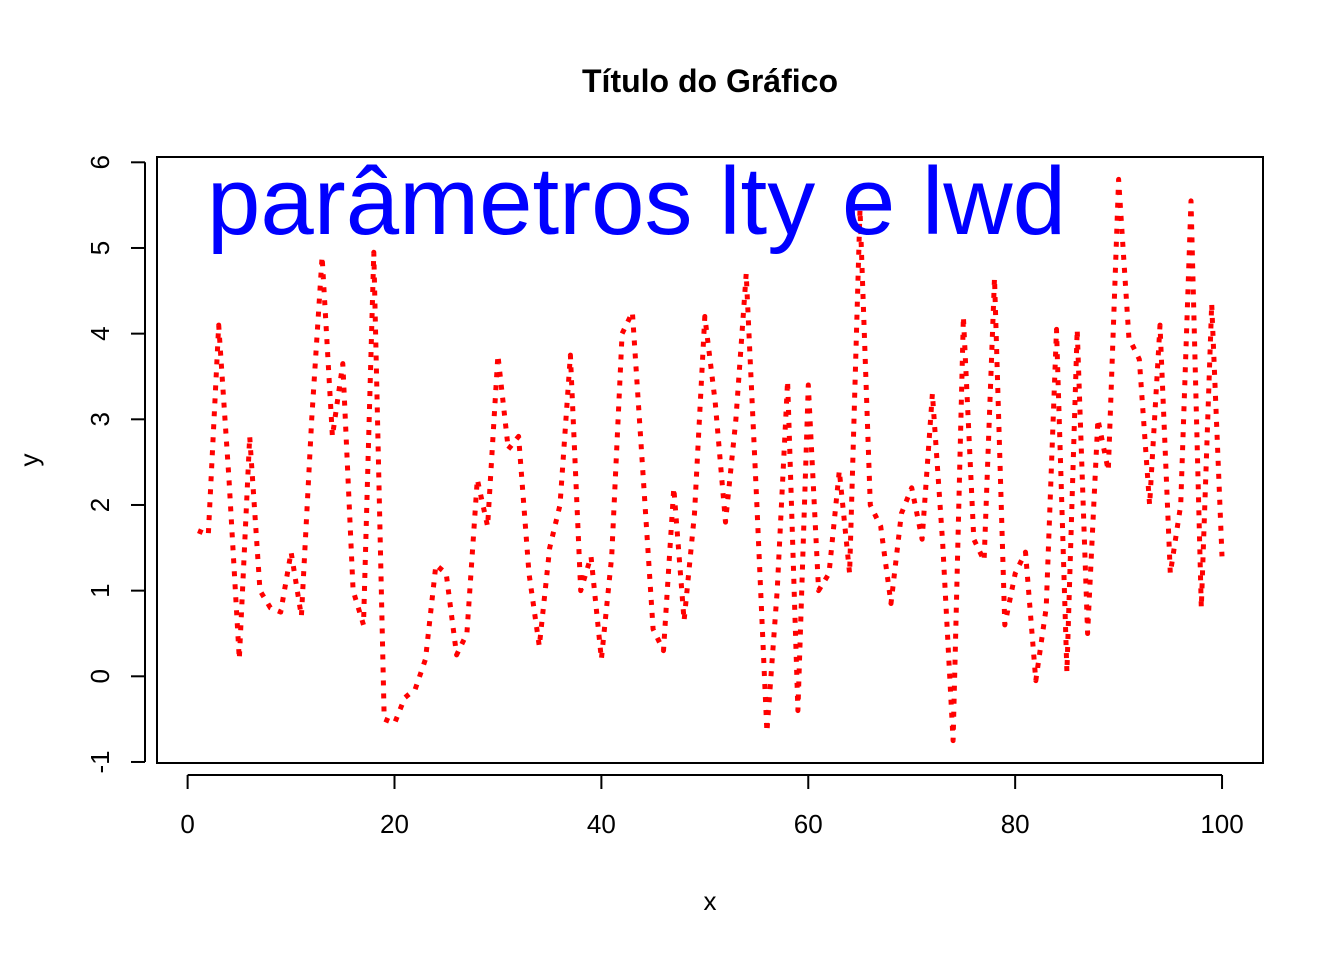 The width and height of the screenshot is (1344, 960). I want to click on y-tick-label: 6, so click(100, 162).